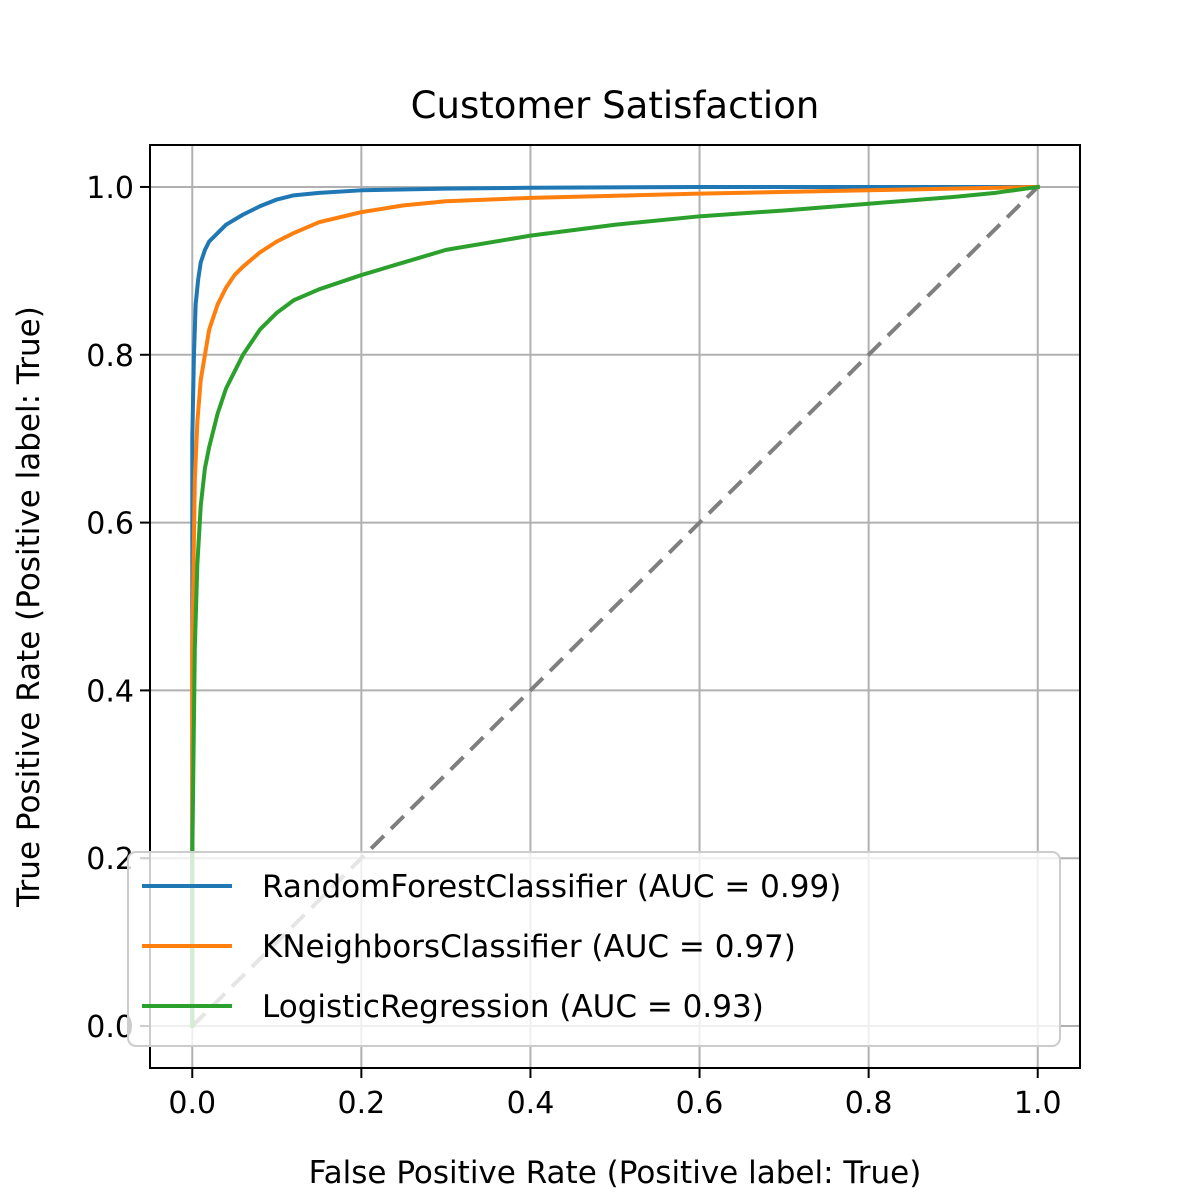 The height and width of the screenshot is (1200, 1200). I want to click on y-axis-label: True Positive Rate (Positive label, so click(29, 607).